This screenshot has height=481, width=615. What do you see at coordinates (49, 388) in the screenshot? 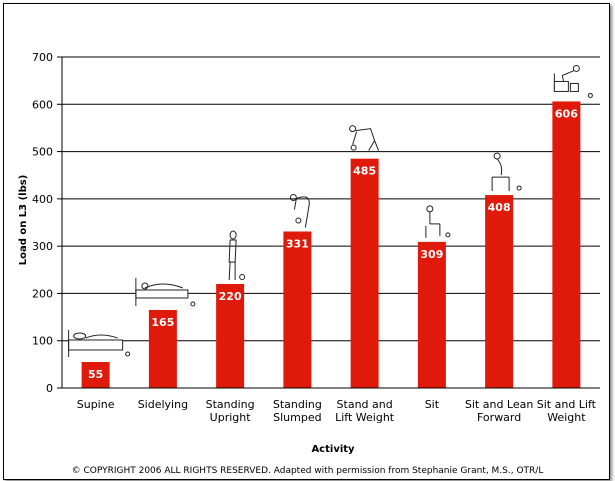
I see `y-tick-label: 0` at bounding box center [49, 388].